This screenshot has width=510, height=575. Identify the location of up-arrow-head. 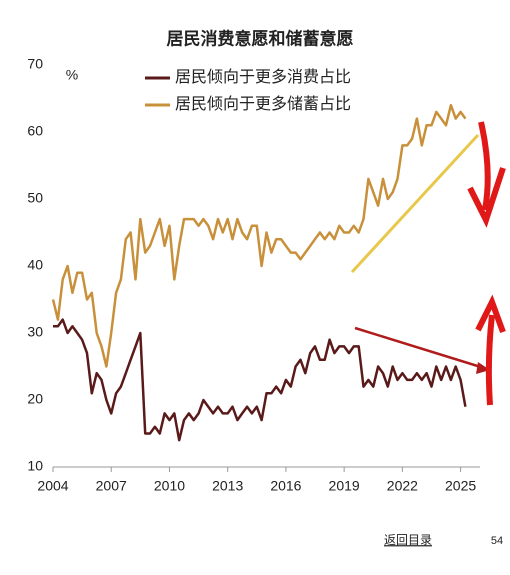
(490, 314).